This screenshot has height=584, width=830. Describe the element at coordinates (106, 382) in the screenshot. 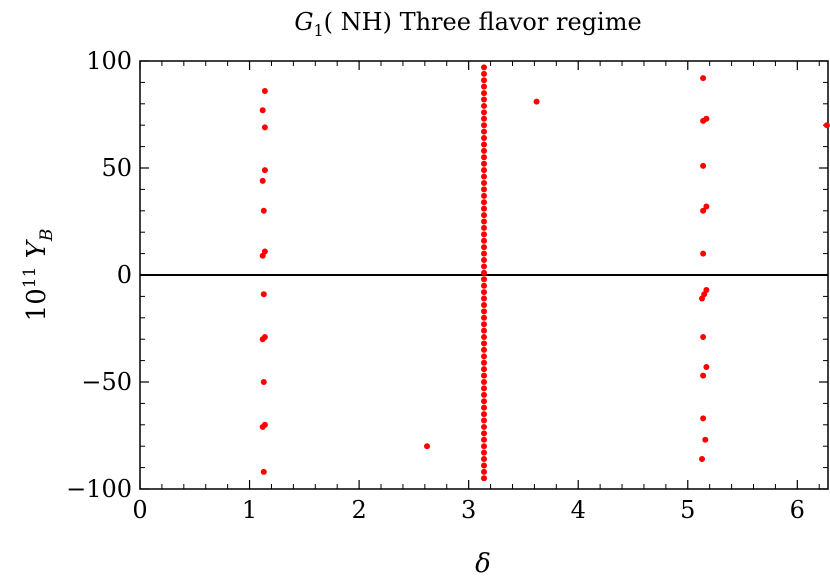

I see `y-tick-label: −50` at that location.